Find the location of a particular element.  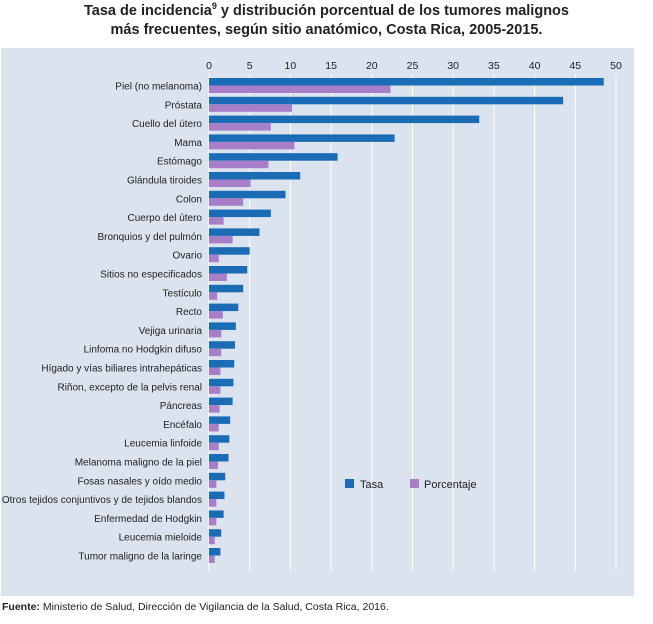

x-tick-label: 0 is located at coordinates (209, 66).